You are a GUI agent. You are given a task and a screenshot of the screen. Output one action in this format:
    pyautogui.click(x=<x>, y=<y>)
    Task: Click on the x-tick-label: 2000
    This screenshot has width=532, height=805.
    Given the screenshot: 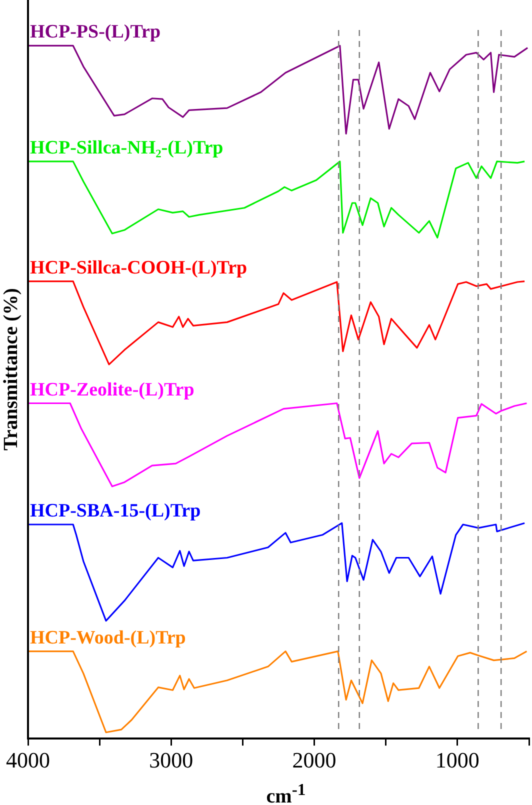 What is the action you would take?
    pyautogui.click(x=314, y=760)
    